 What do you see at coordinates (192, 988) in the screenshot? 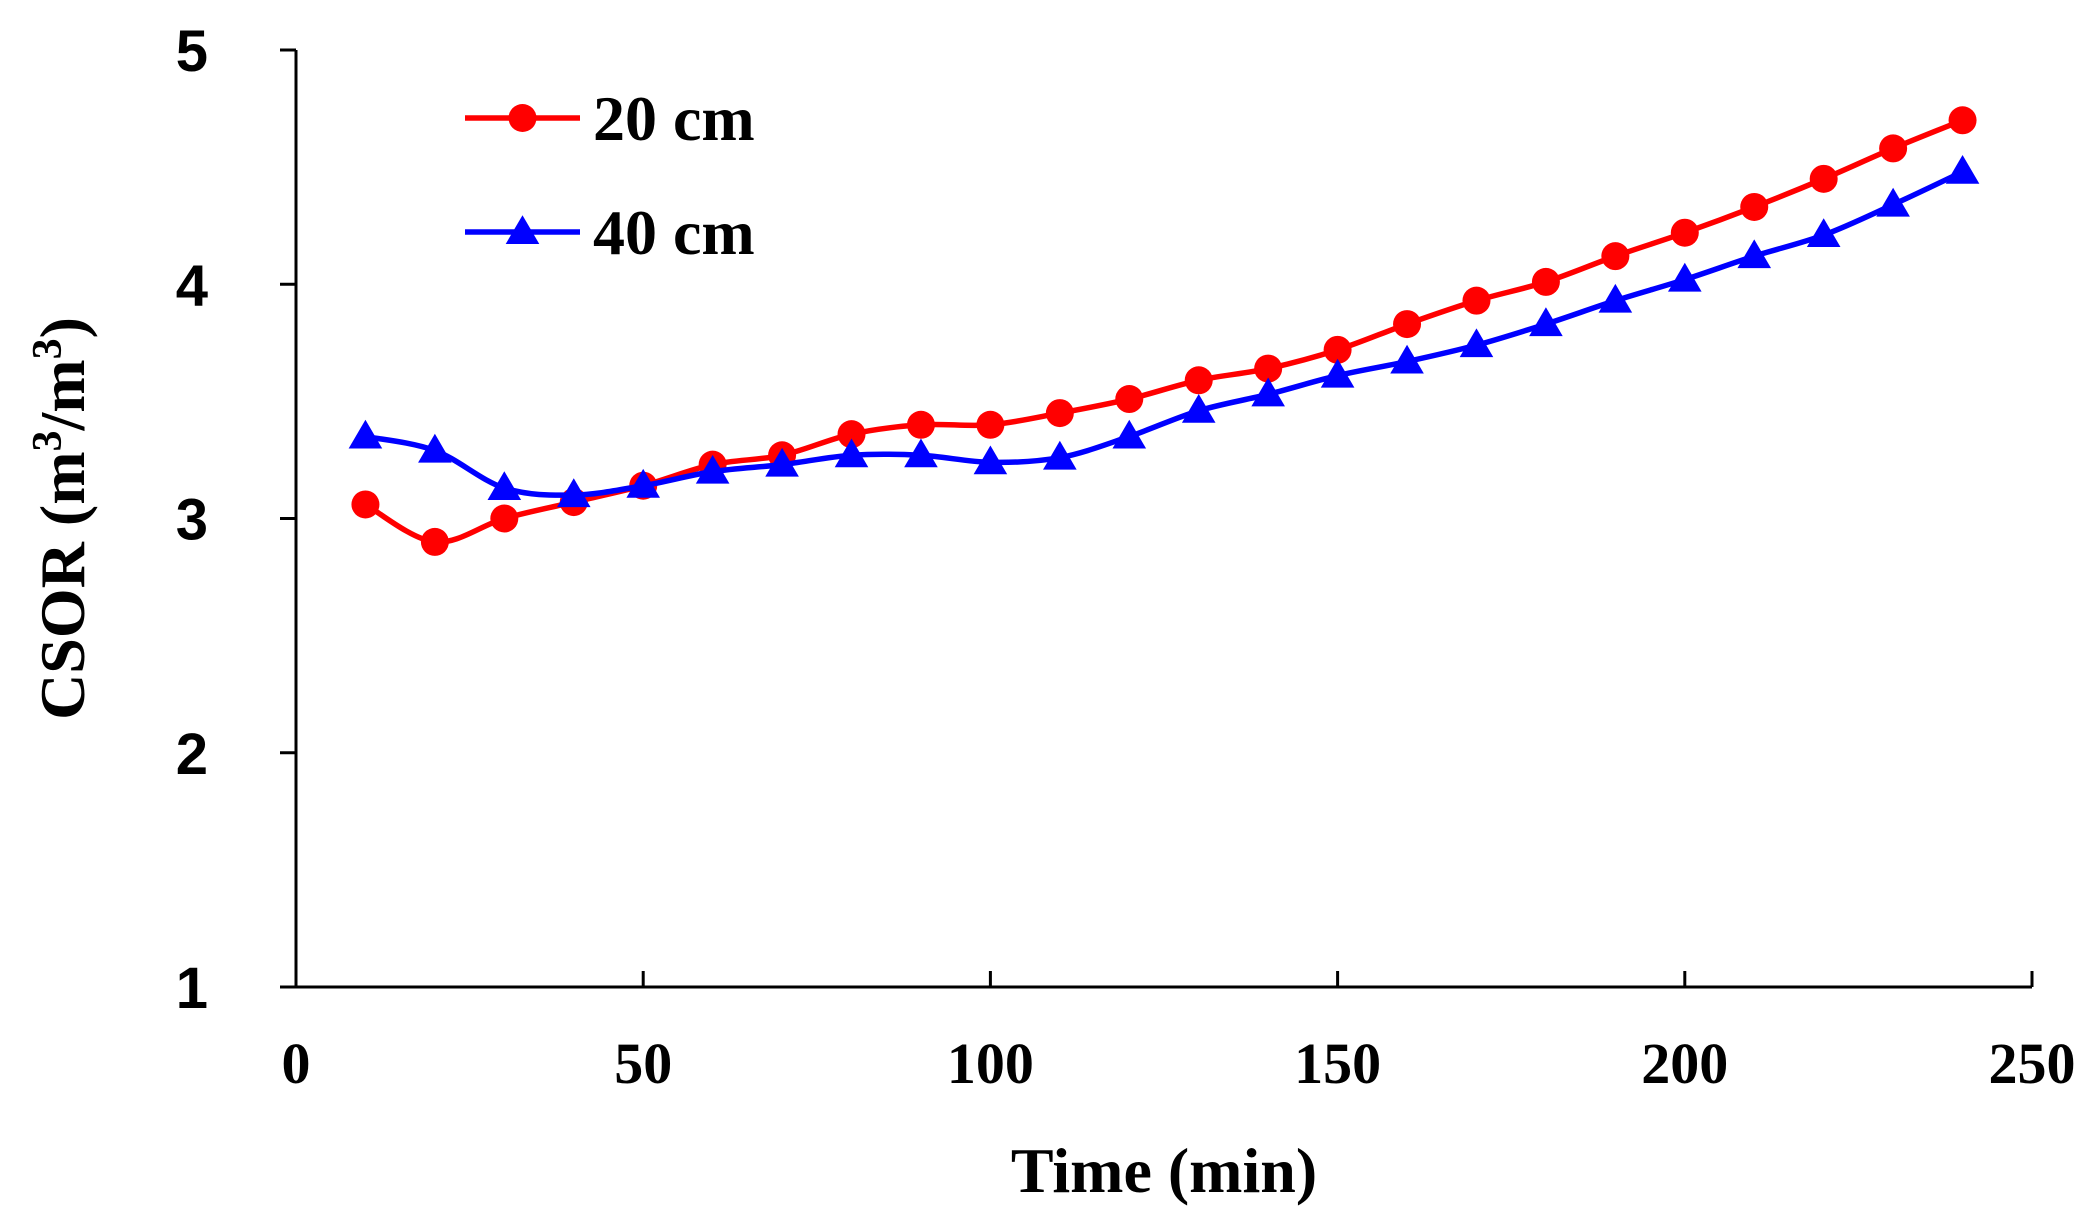
I see `y-tick-label: 1` at bounding box center [192, 988].